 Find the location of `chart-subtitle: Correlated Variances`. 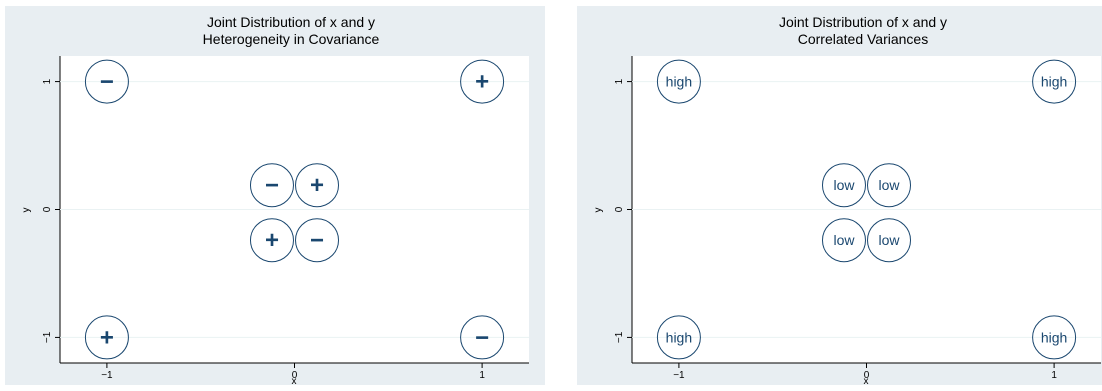

chart-subtitle: Correlated Variances is located at coordinates (863, 39).